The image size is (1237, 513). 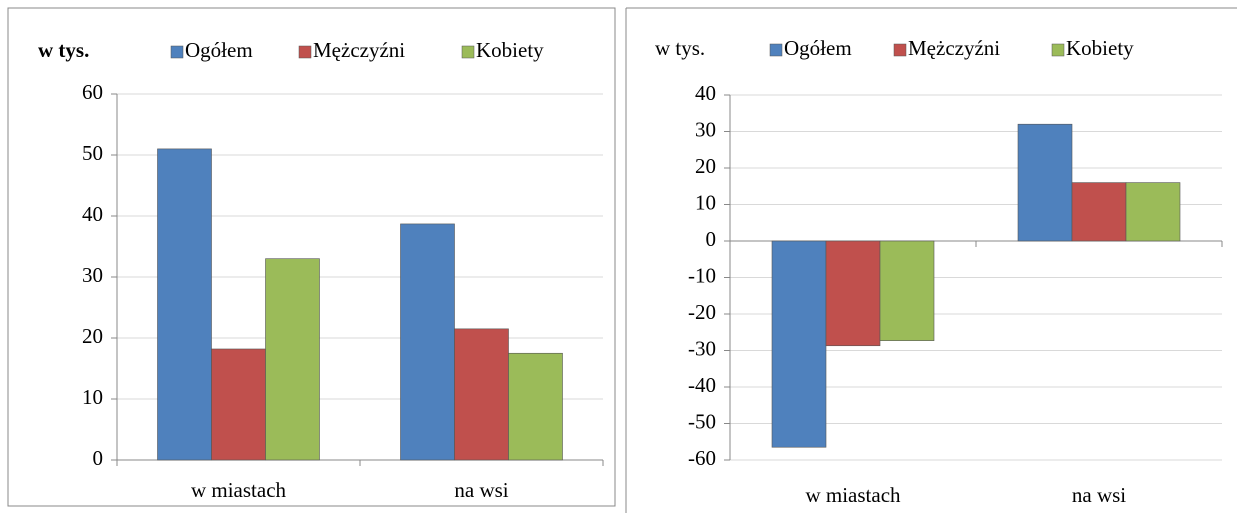 What do you see at coordinates (702, 348) in the screenshot?
I see `y-tick-label: -30` at bounding box center [702, 348].